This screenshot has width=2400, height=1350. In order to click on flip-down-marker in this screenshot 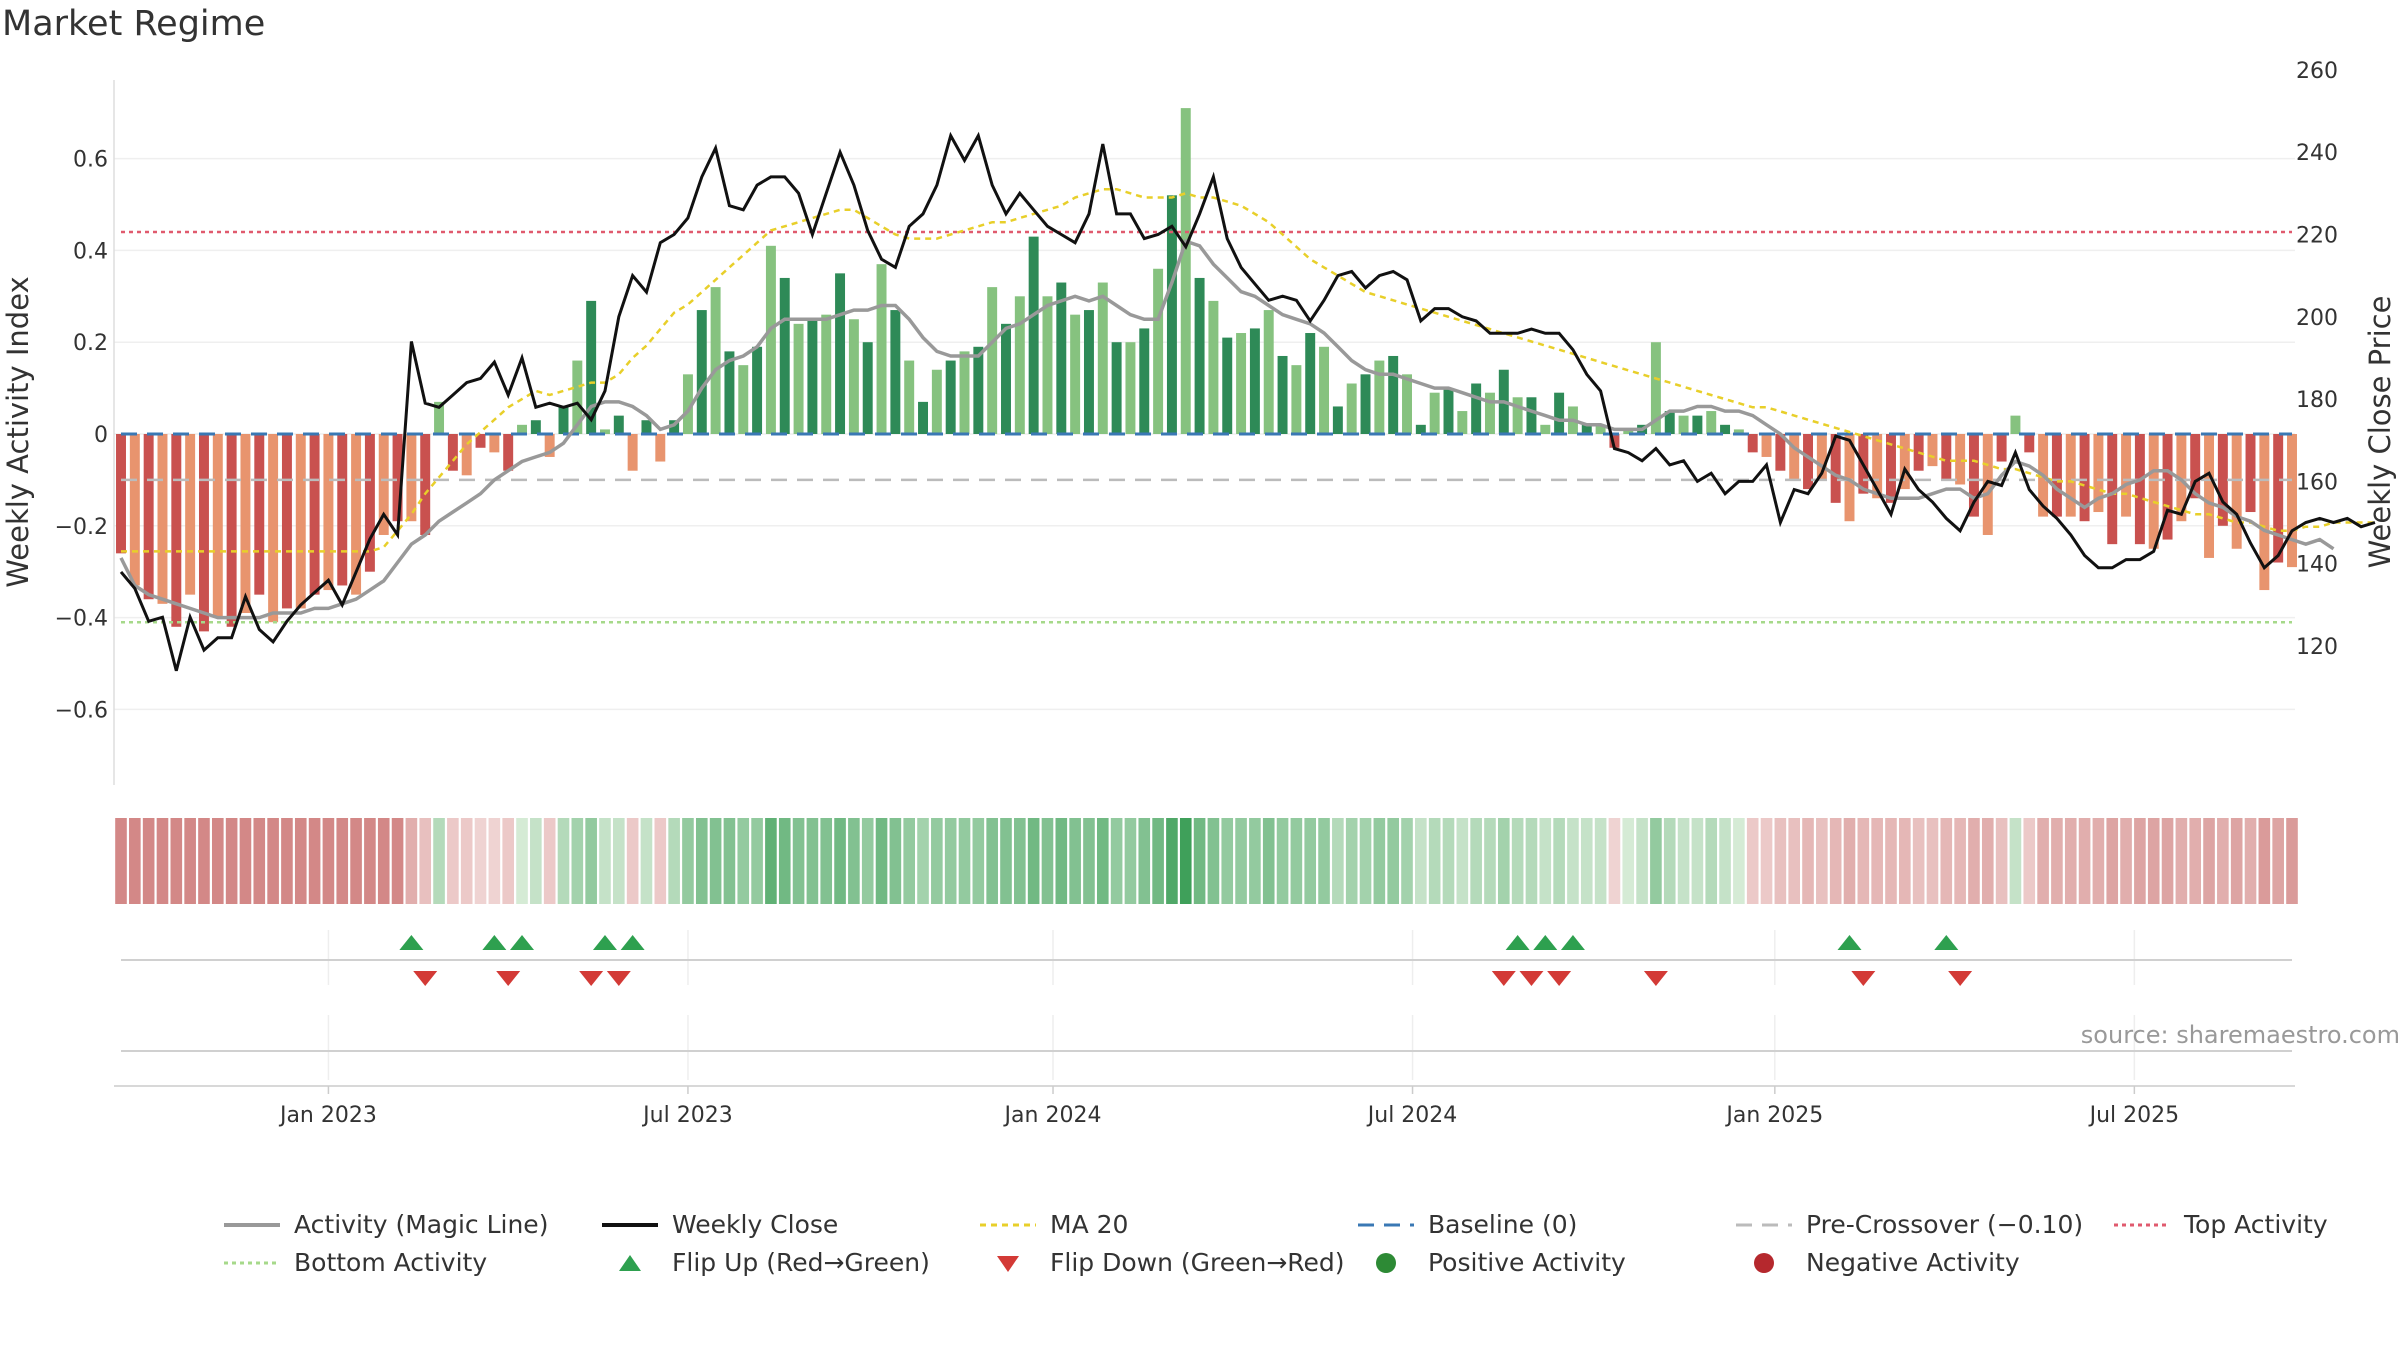, I will do `click(1531, 978)`.